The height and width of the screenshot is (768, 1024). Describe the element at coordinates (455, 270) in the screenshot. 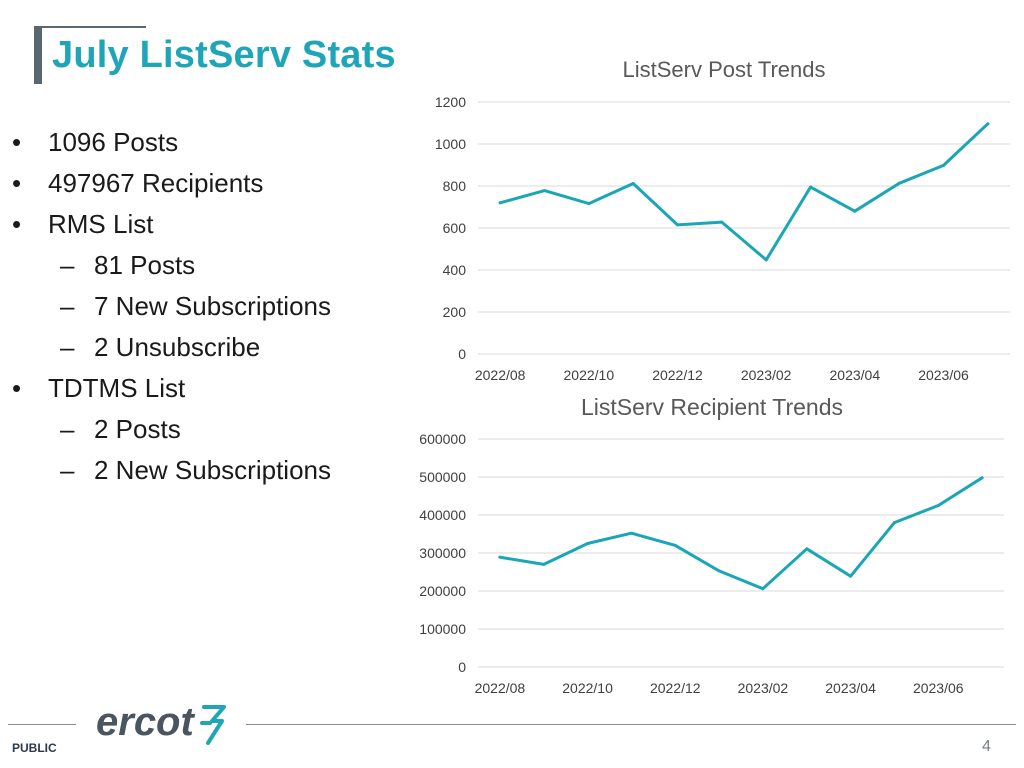

I see `y-tick-label: 400` at that location.